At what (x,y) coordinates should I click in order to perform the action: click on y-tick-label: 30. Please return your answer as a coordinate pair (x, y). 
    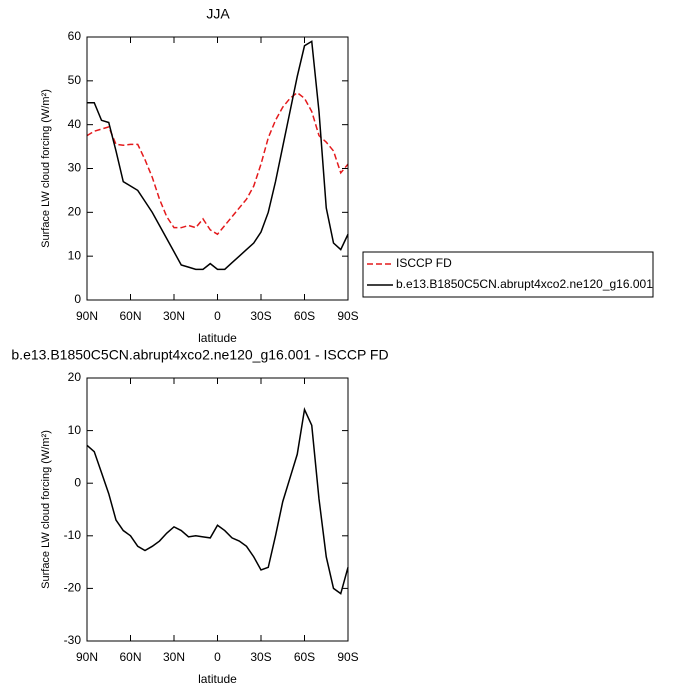
    Looking at the image, I should click on (75, 168).